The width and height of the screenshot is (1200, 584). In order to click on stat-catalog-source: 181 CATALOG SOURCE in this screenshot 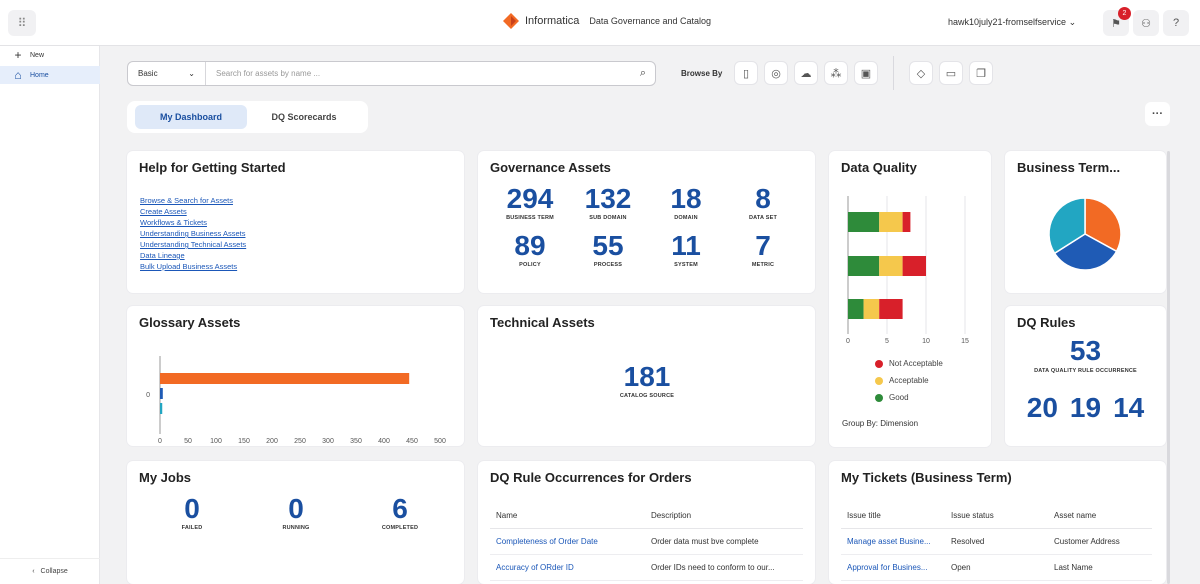, I will do `click(647, 380)`.